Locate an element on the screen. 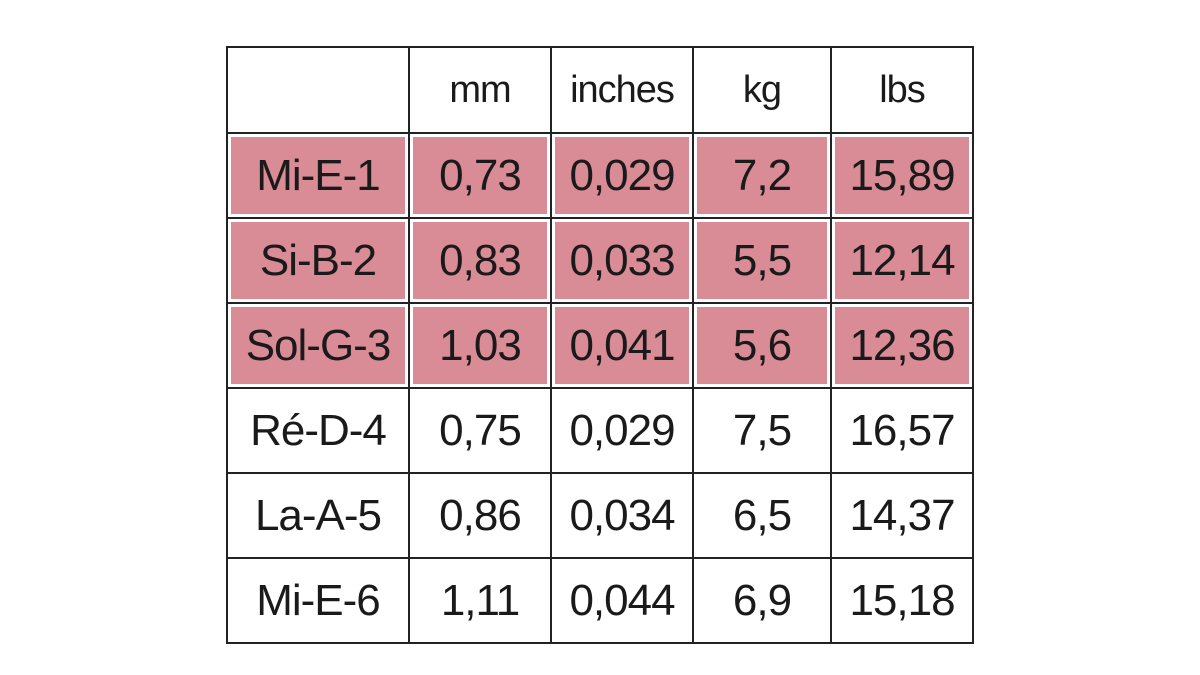  value-kg: 7,5 is located at coordinates (762, 430).